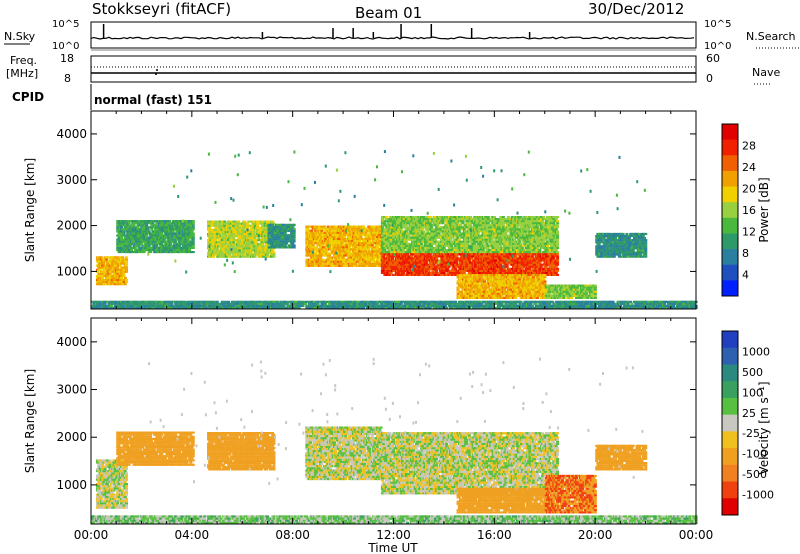 This screenshot has height=554, width=800. What do you see at coordinates (161, 9) in the screenshot?
I see `station-title: Stokkseyri (fitACF)` at bounding box center [161, 9].